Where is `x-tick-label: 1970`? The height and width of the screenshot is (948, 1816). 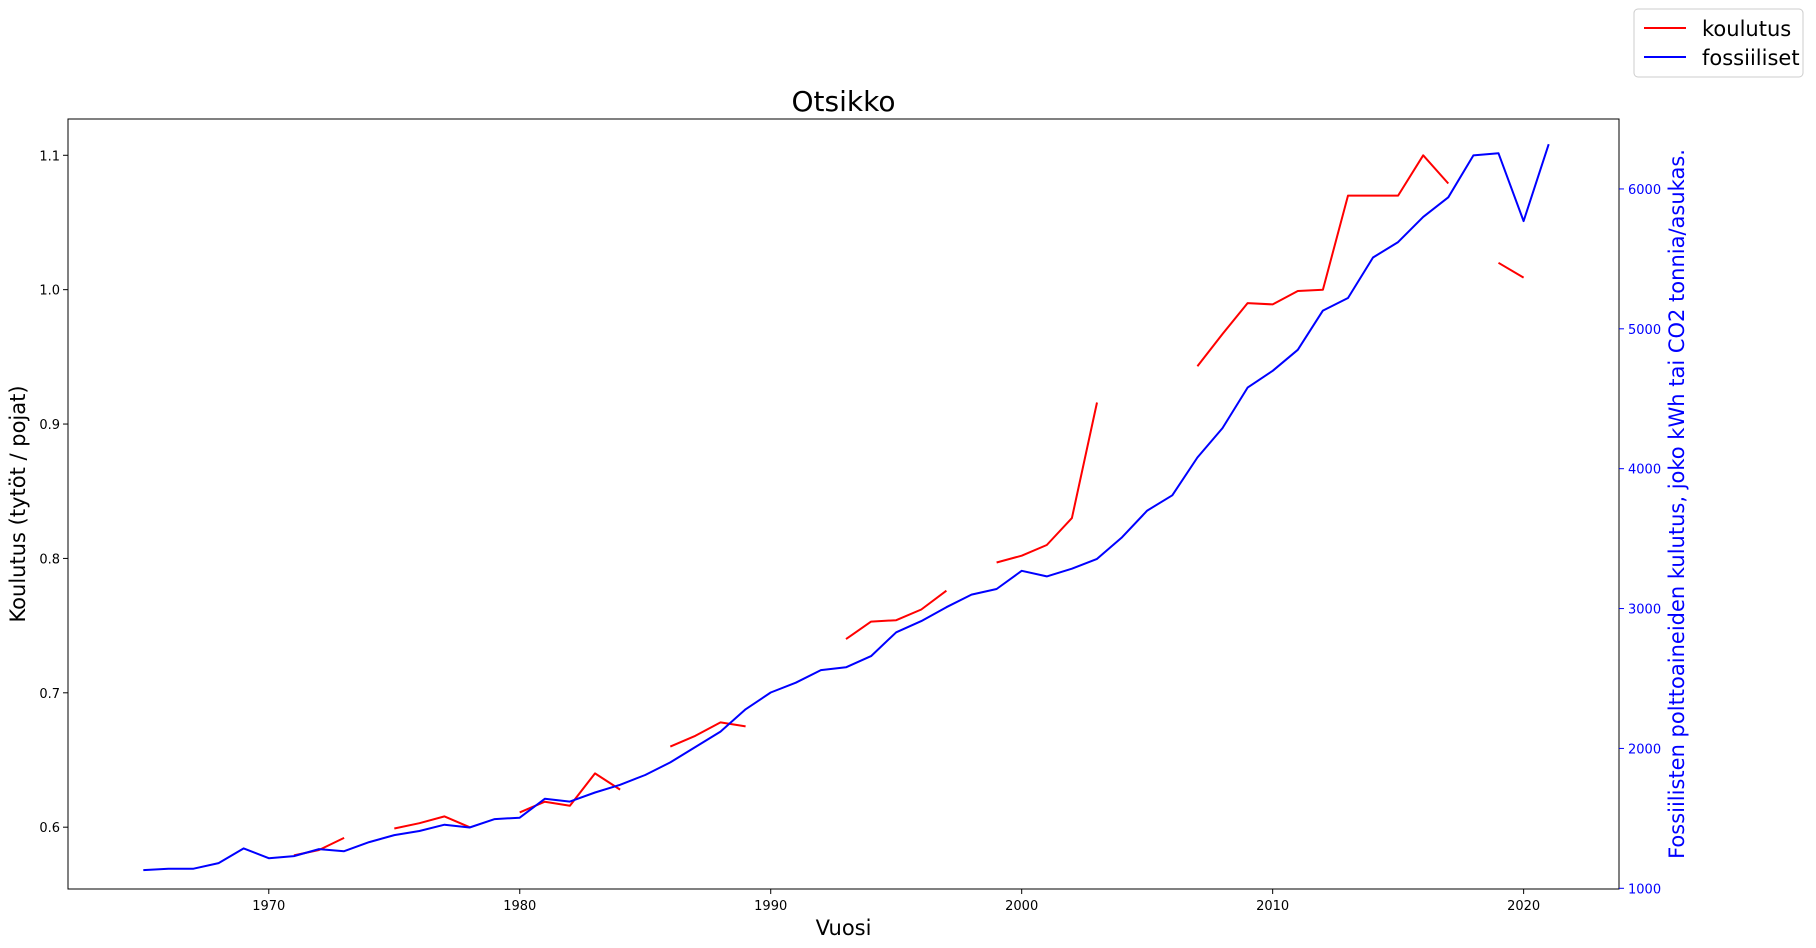 x-tick-label: 1970 is located at coordinates (268, 906).